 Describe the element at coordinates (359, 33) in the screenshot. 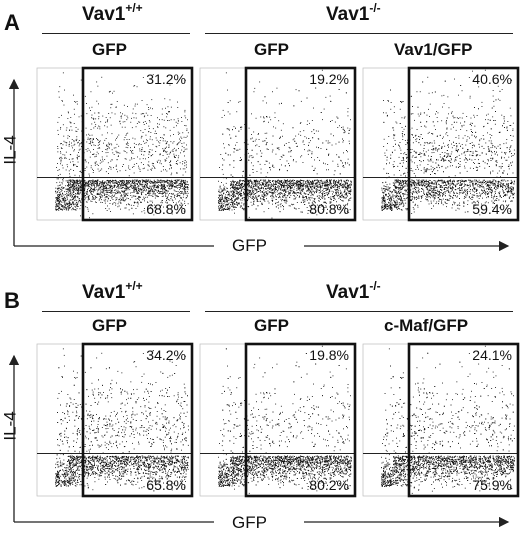

I see `panel-a-ko-rule` at that location.